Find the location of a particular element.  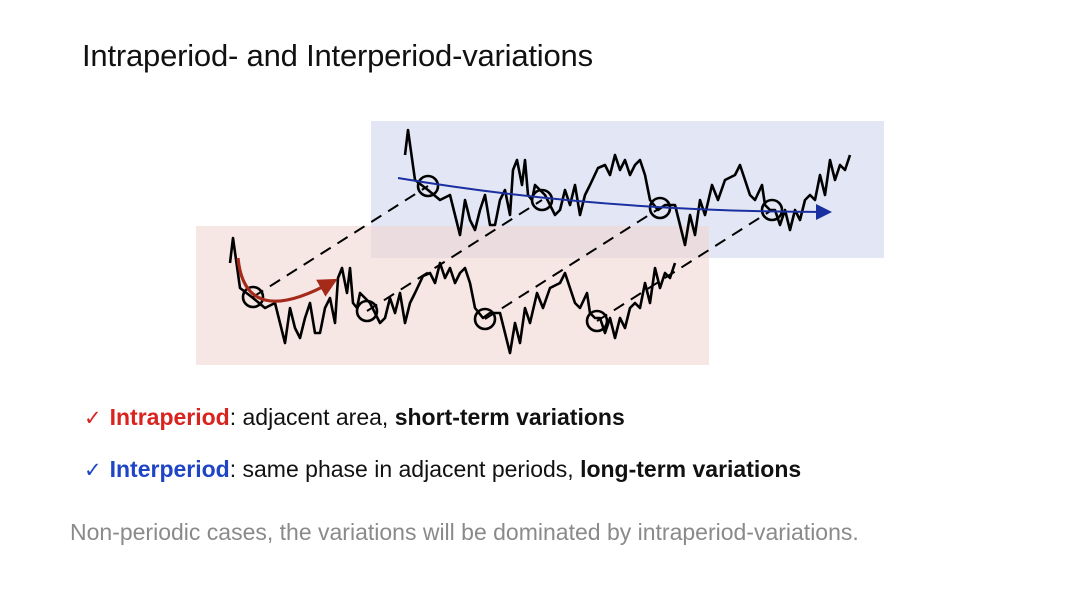

bullet-text: : adjacent area, is located at coordinates (312, 417).